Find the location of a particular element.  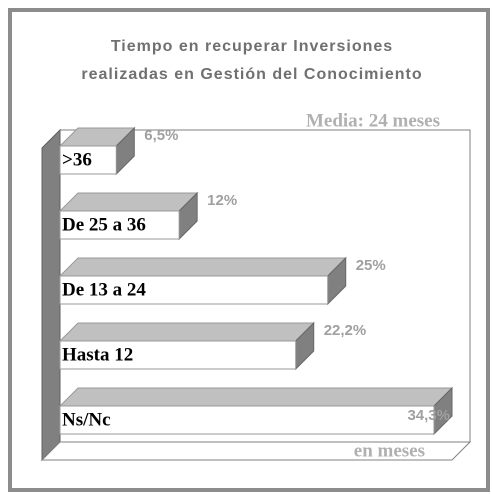

x-axis-label: en meses is located at coordinates (389, 450).